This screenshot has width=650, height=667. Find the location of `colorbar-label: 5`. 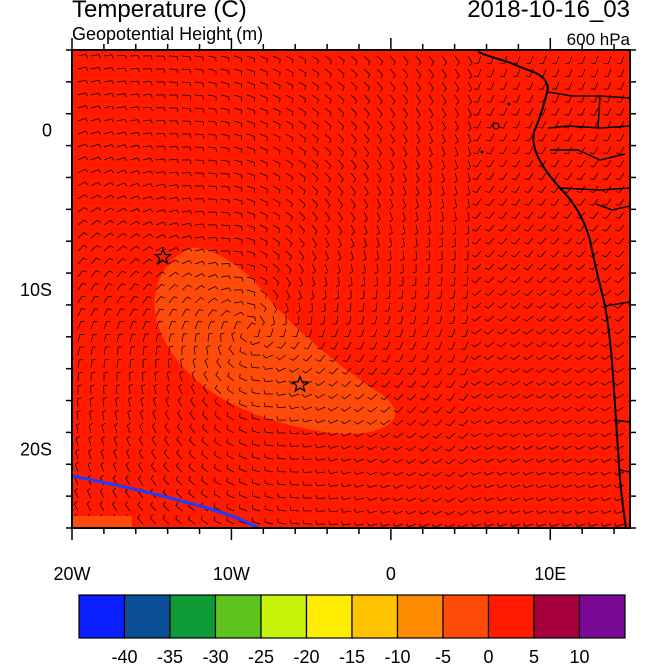

colorbar-label: 5 is located at coordinates (534, 657).